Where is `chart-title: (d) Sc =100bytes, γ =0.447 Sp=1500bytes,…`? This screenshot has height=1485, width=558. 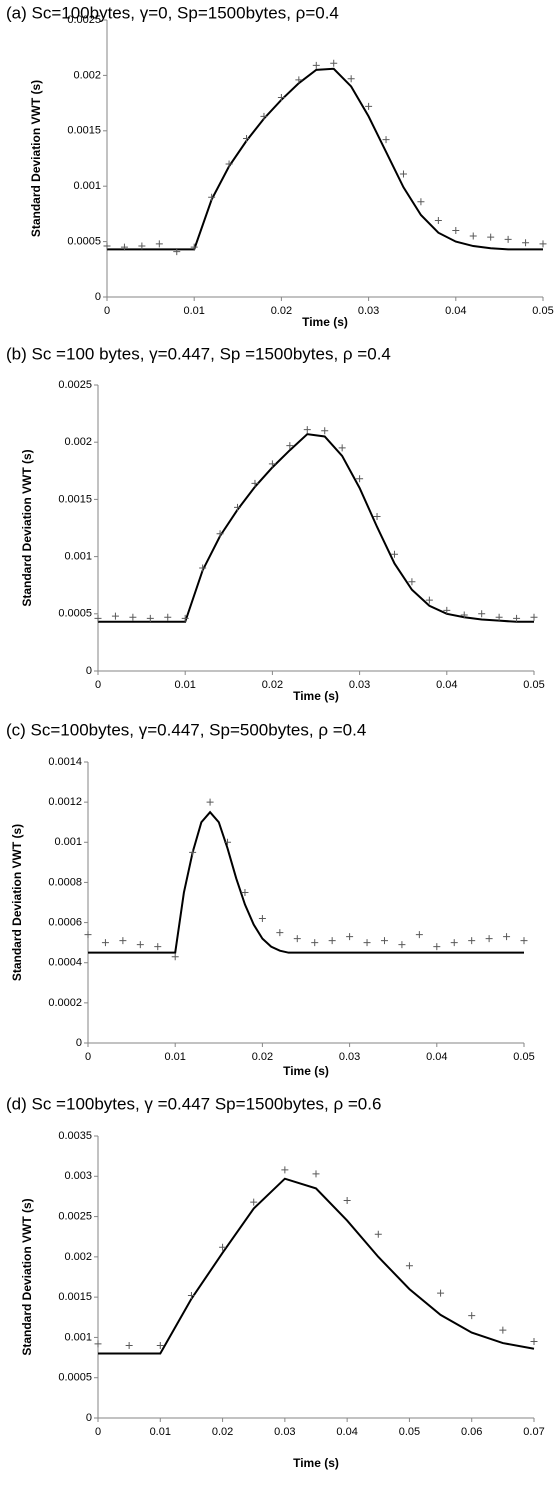
chart-title: (d) Sc =100bytes, γ =0.447 Sp=1500bytes,… is located at coordinates (193, 1103).